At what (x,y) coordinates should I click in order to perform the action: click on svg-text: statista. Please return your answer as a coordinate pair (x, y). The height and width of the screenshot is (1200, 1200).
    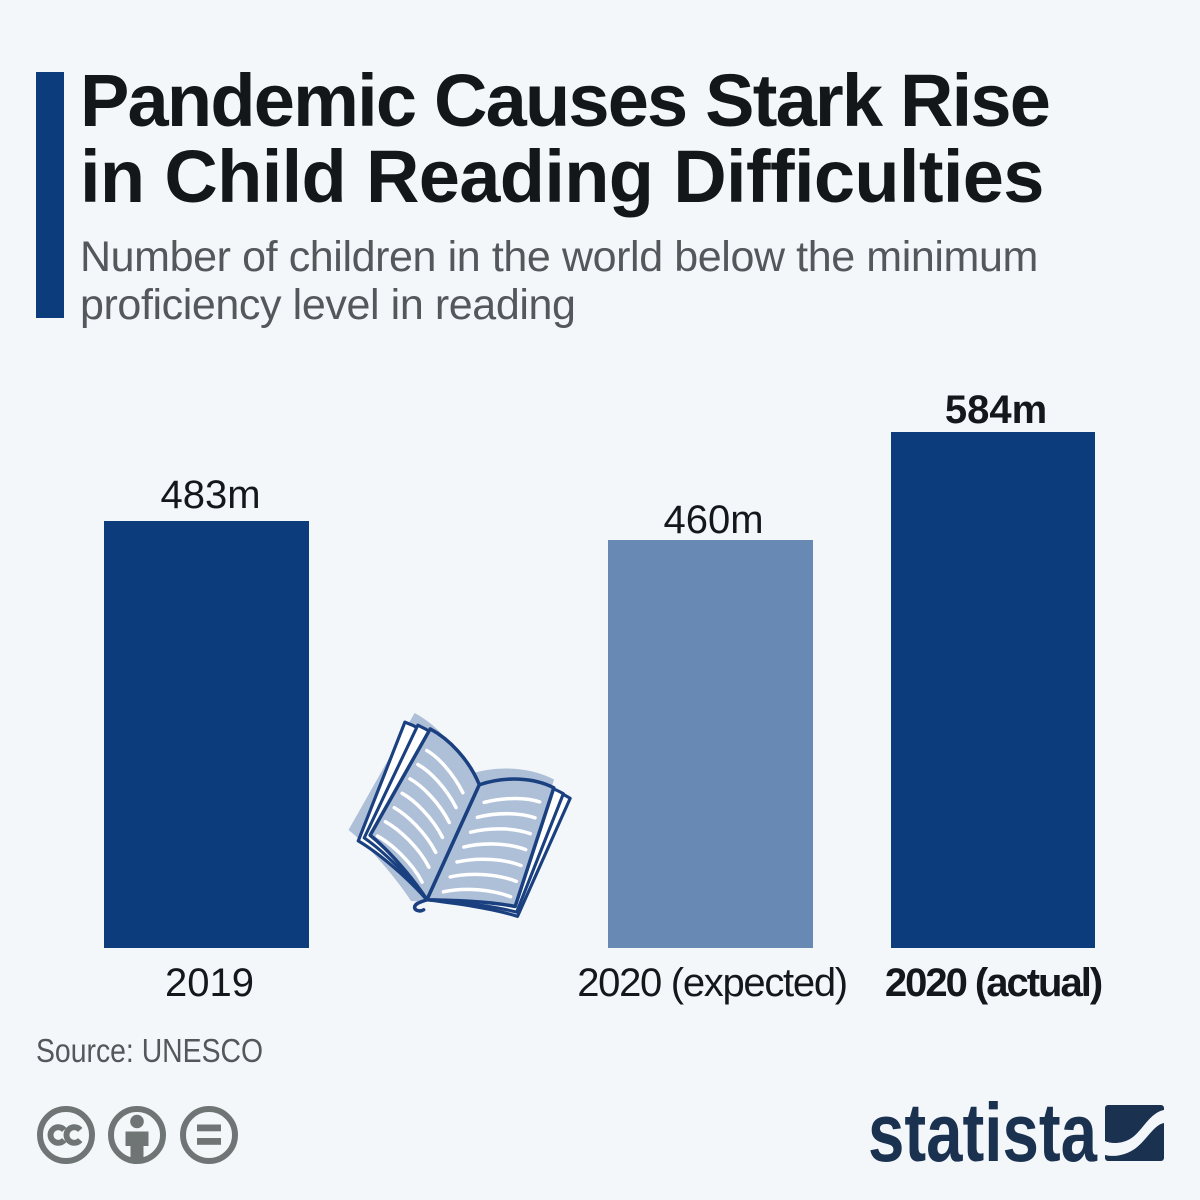
    Looking at the image, I should click on (983, 1132).